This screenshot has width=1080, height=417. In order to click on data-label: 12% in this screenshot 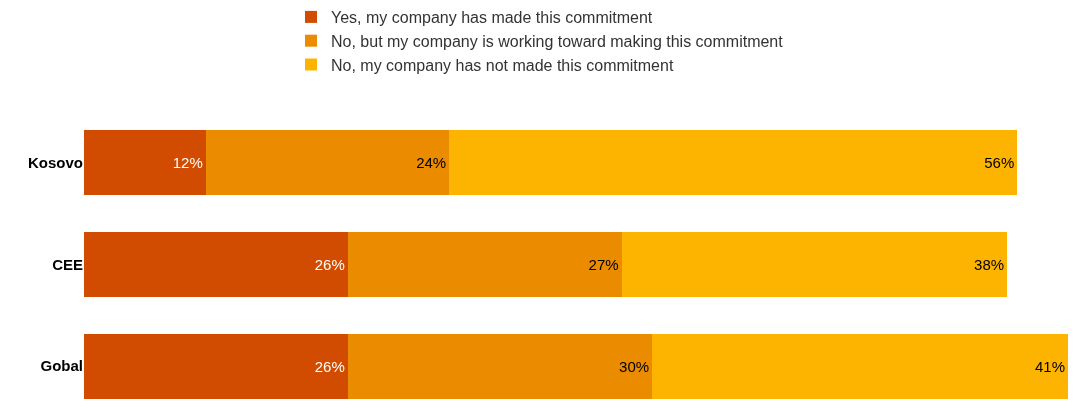, I will do `click(187, 163)`.